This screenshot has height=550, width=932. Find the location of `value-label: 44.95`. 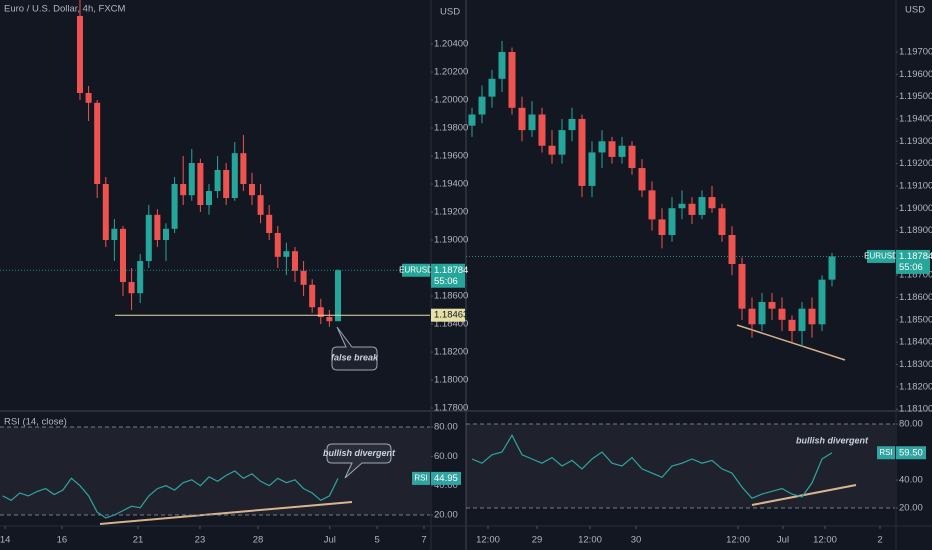

value-label: 44.95 is located at coordinates (446, 478).